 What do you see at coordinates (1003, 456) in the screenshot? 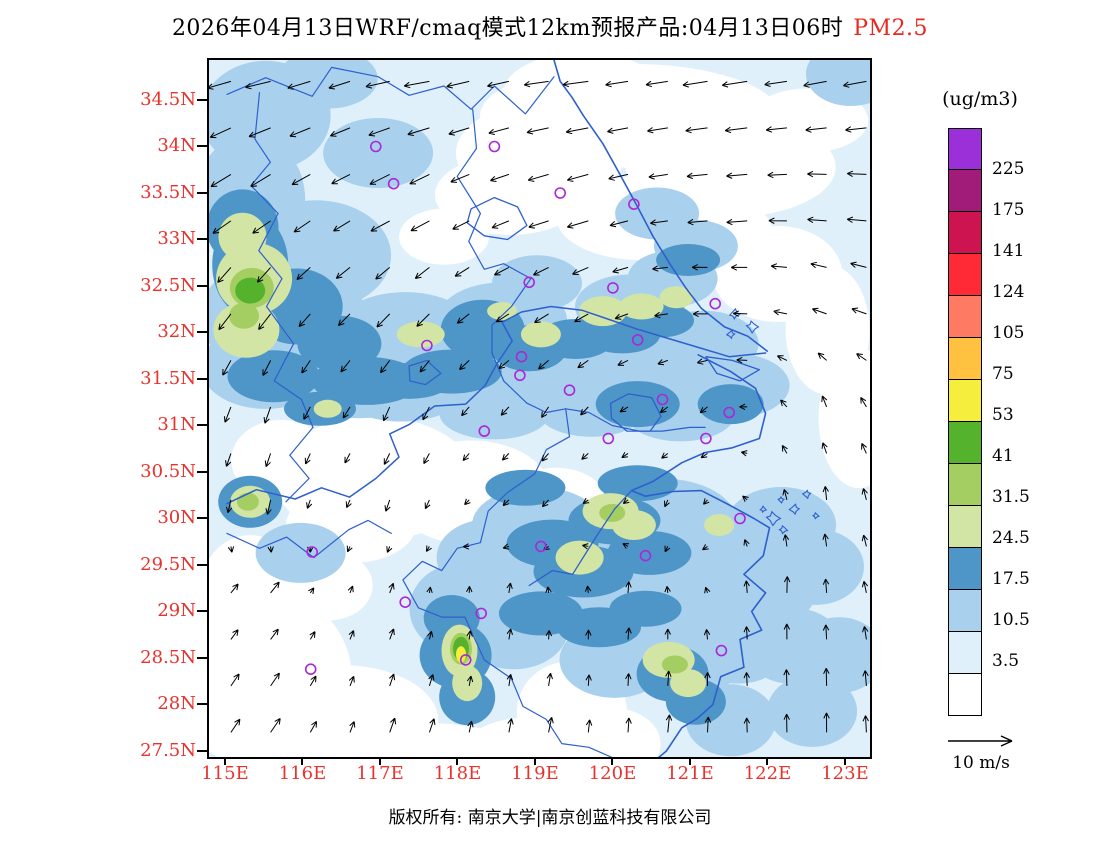
I see `colorbar-boundary-label: 41` at bounding box center [1003, 456].